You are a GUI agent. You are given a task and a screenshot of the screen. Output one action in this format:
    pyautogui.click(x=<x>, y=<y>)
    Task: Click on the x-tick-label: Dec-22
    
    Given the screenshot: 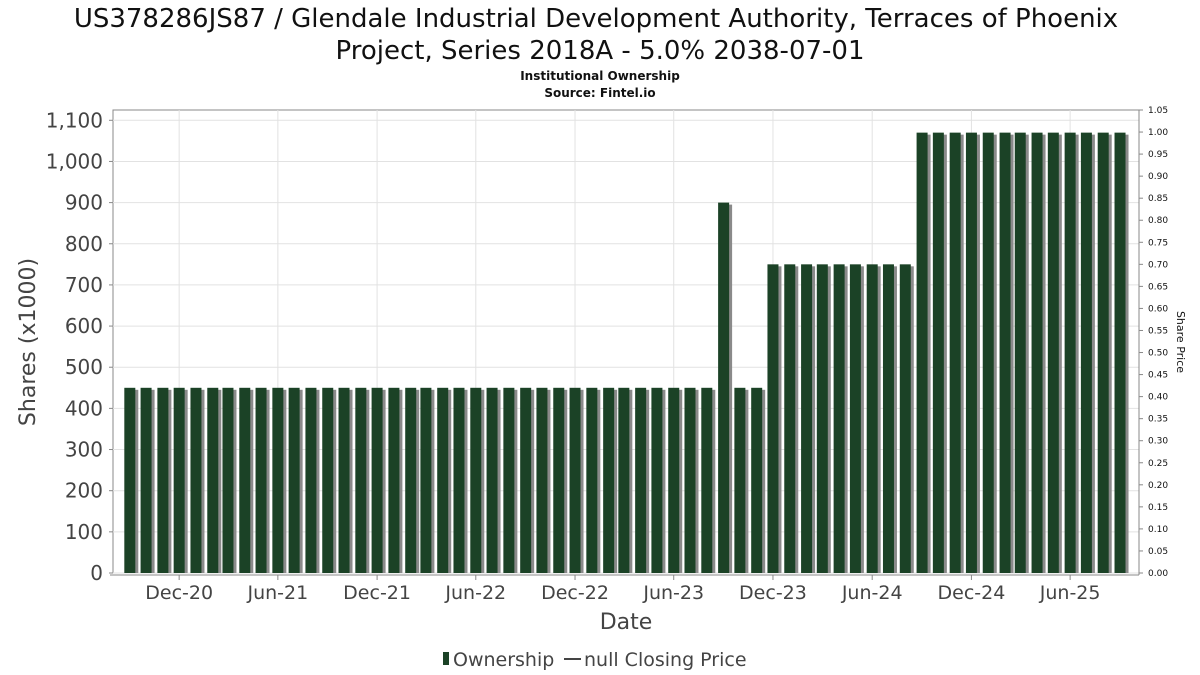 What is the action you would take?
    pyautogui.click(x=575, y=593)
    